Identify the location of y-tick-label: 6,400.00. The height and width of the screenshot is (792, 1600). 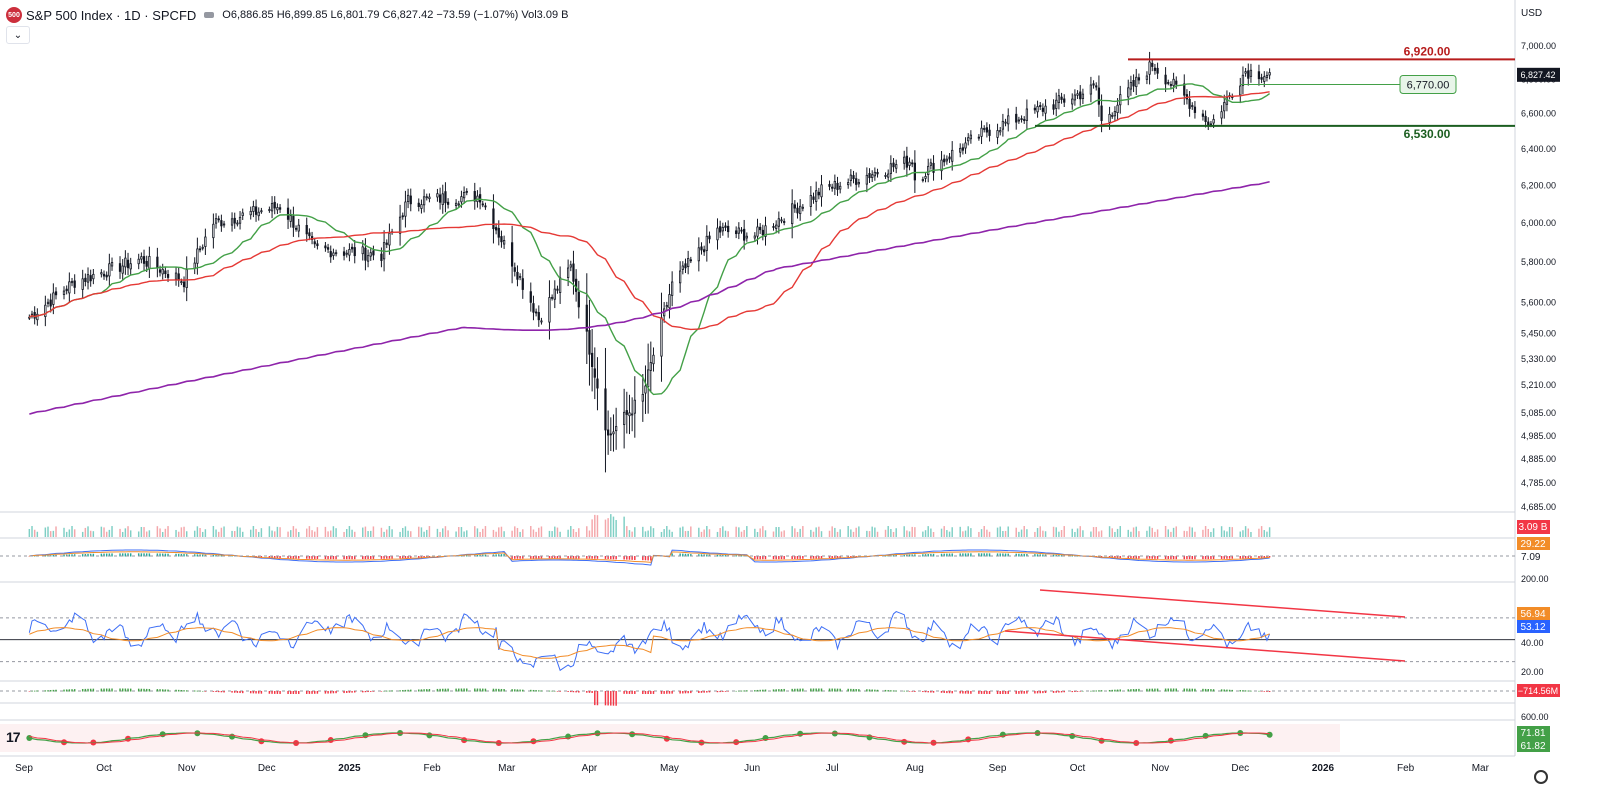
(1538, 149).